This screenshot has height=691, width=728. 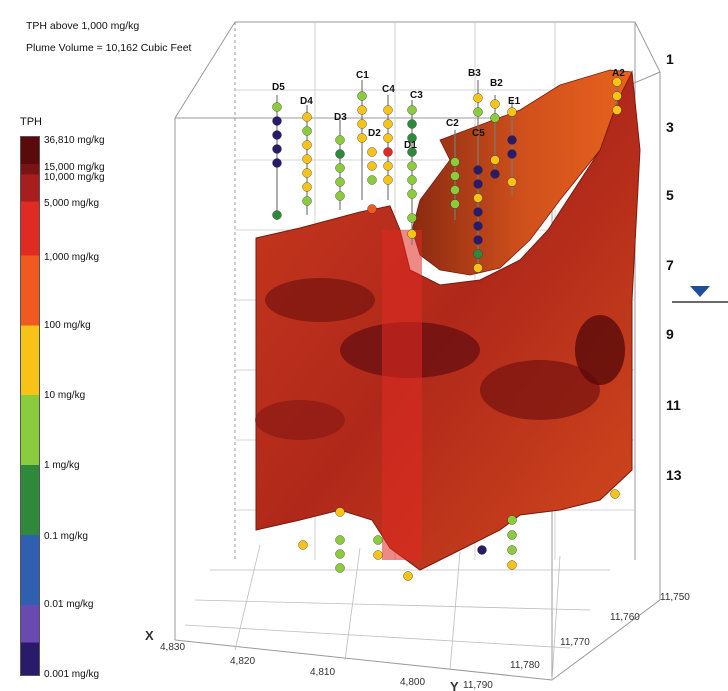 What do you see at coordinates (478, 133) in the screenshot?
I see `well-label: C5` at bounding box center [478, 133].